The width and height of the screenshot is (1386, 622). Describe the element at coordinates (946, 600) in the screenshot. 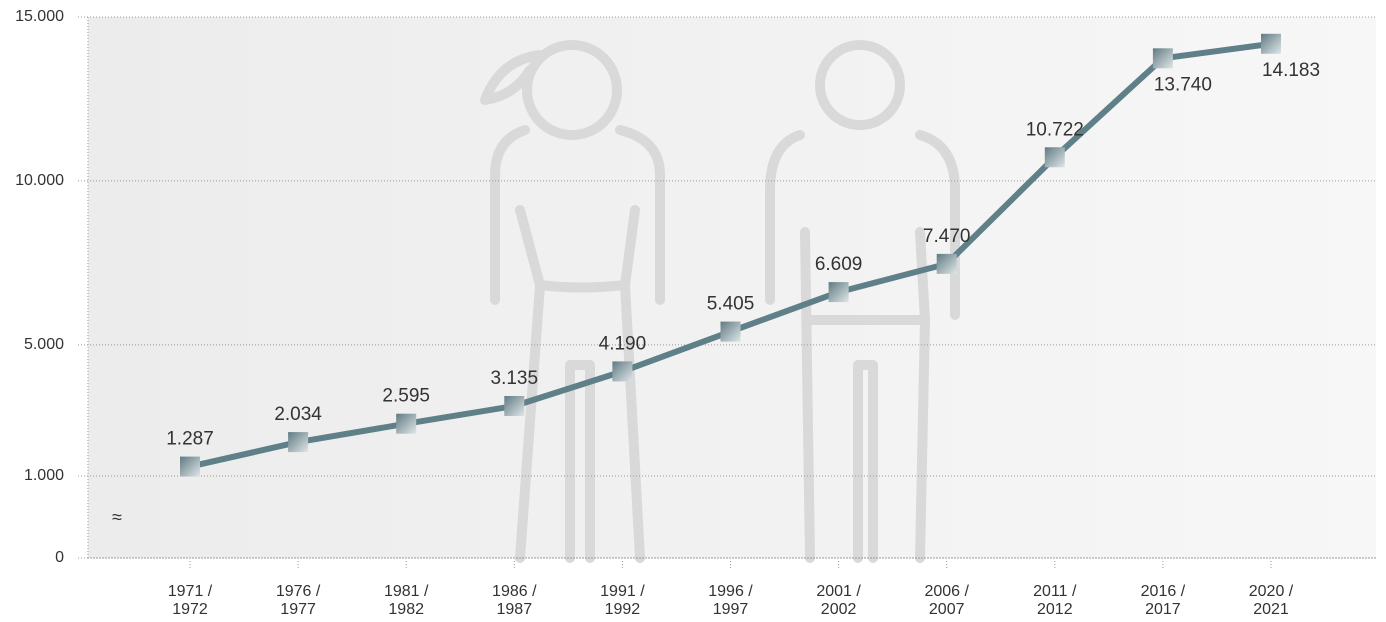

I see `x-tick-label: 2006 /2007` at that location.